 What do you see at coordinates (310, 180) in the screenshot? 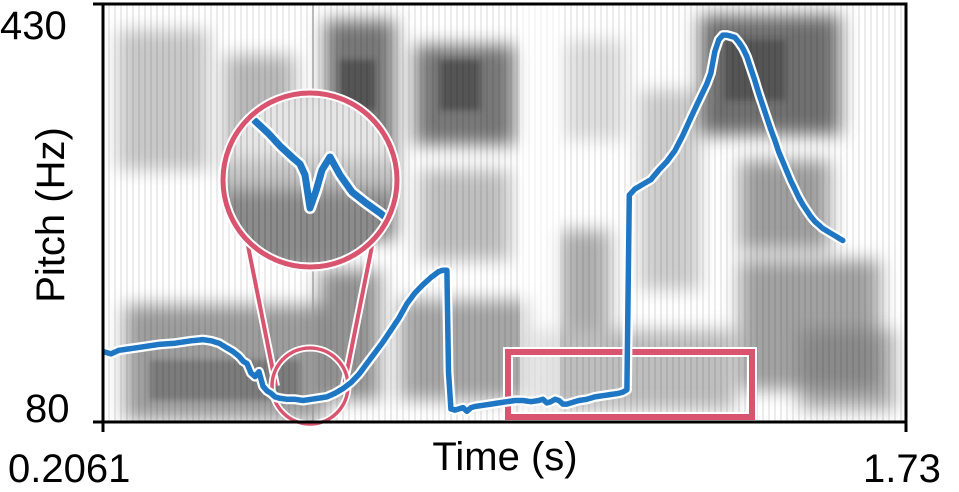
I see `magnified-inset` at bounding box center [310, 180].